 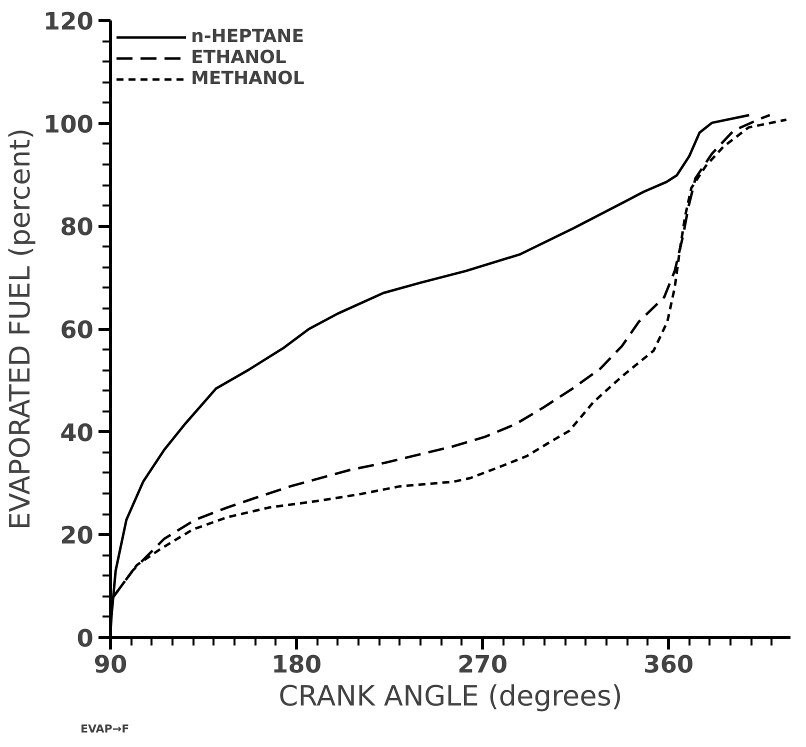 What do you see at coordinates (105, 729) in the screenshot?
I see `text: EVAP→F` at bounding box center [105, 729].